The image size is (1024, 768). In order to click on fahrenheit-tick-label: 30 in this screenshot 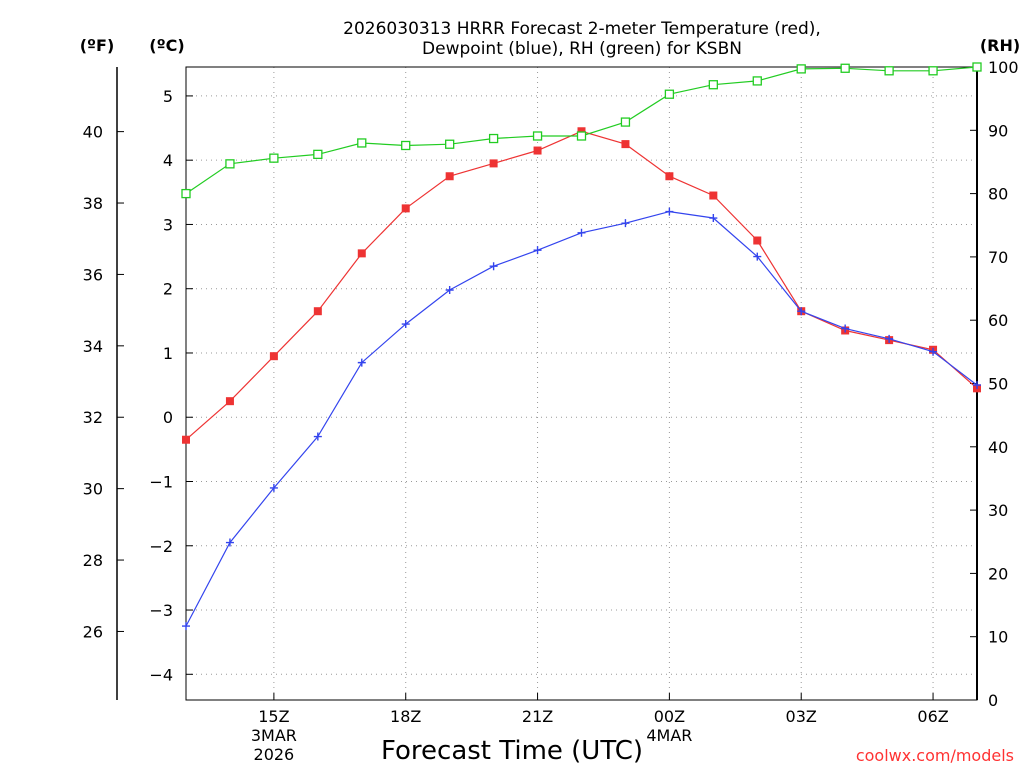, I will do `click(93, 489)`.